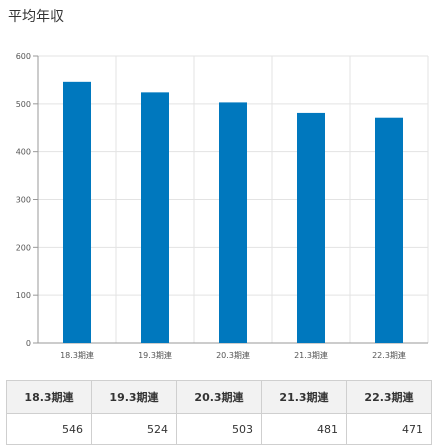  What do you see at coordinates (23, 104) in the screenshot?
I see `y-tick-label: 500` at bounding box center [23, 104].